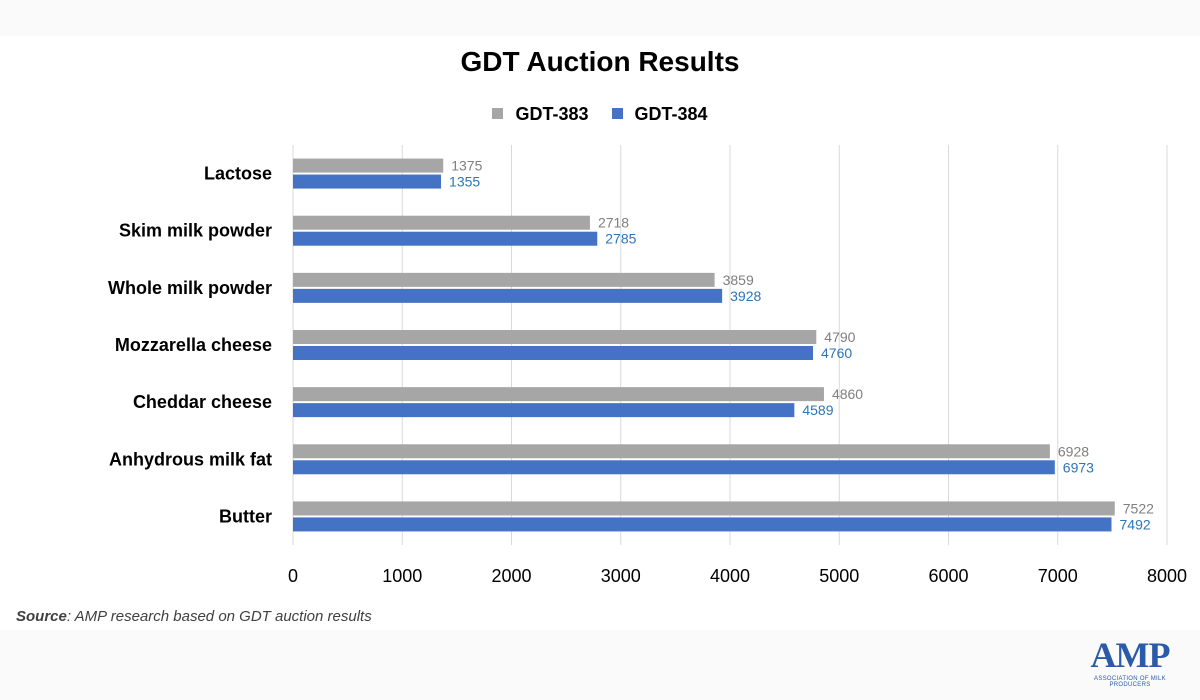 This screenshot has width=1200, height=700. I want to click on logo-text: AMP, so click(1130, 655).